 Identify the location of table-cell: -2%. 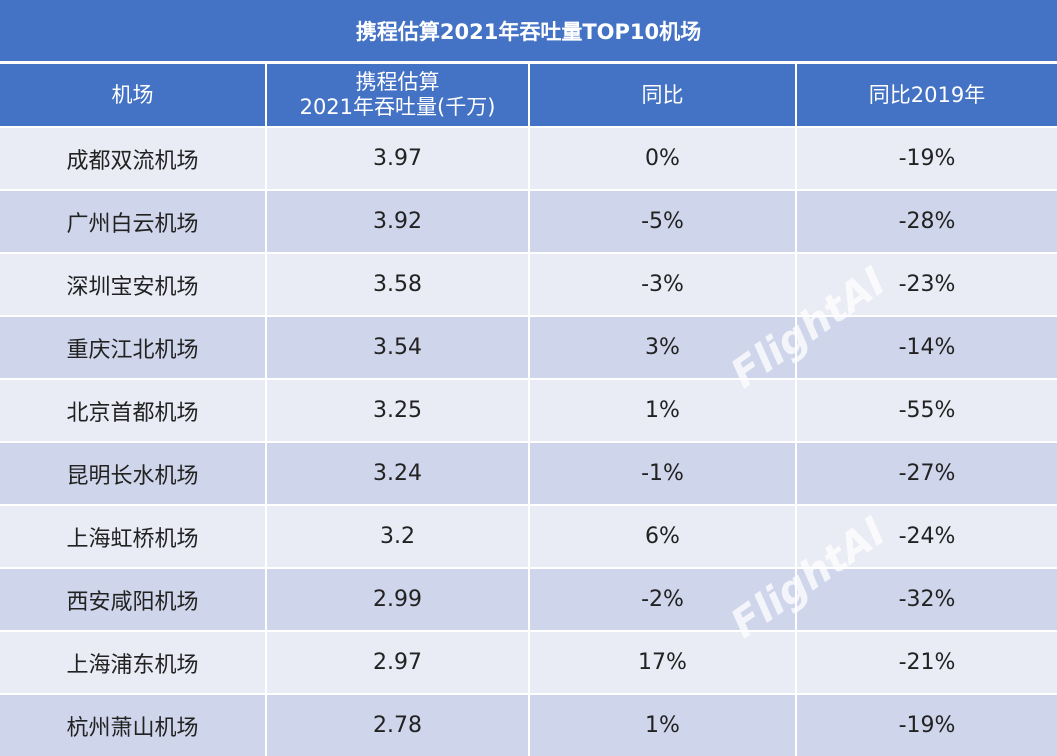
(662, 599).